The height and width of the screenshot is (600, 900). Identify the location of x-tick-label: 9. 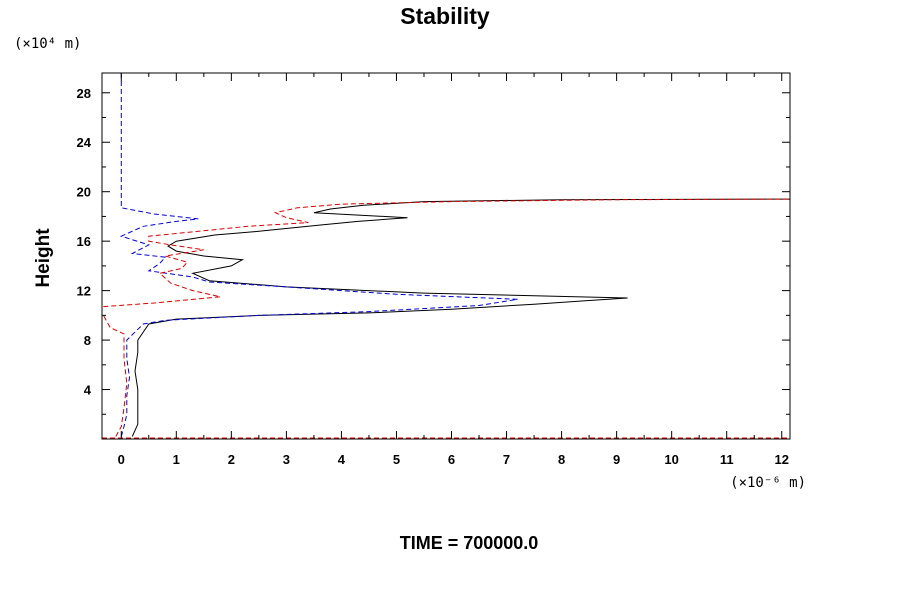
(616, 459).